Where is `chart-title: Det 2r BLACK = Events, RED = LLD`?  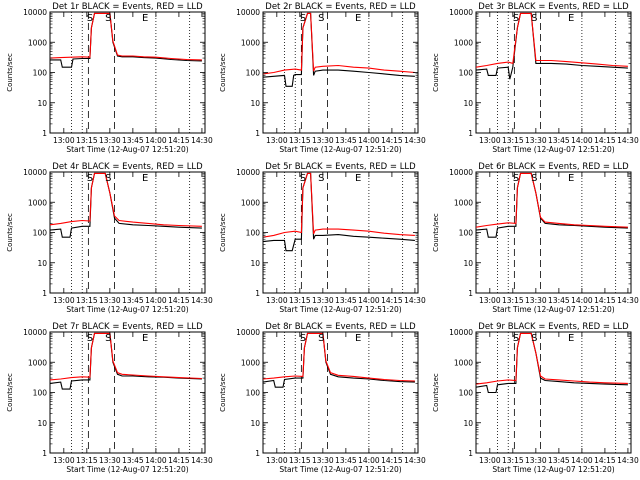 chart-title: Det 2r BLACK = Events, RED = LLD is located at coordinates (340, 7).